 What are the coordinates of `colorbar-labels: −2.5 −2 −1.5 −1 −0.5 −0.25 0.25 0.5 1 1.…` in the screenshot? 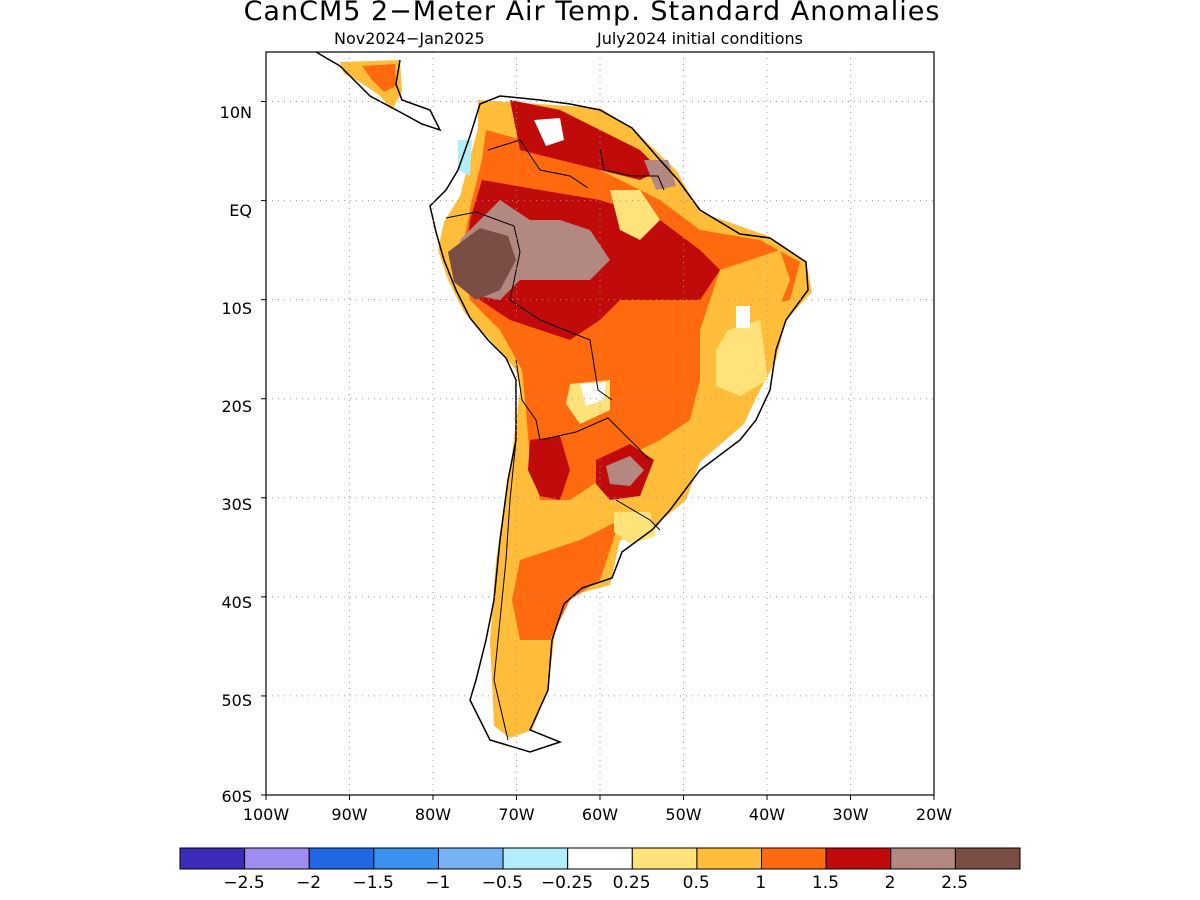 It's located at (595, 883).